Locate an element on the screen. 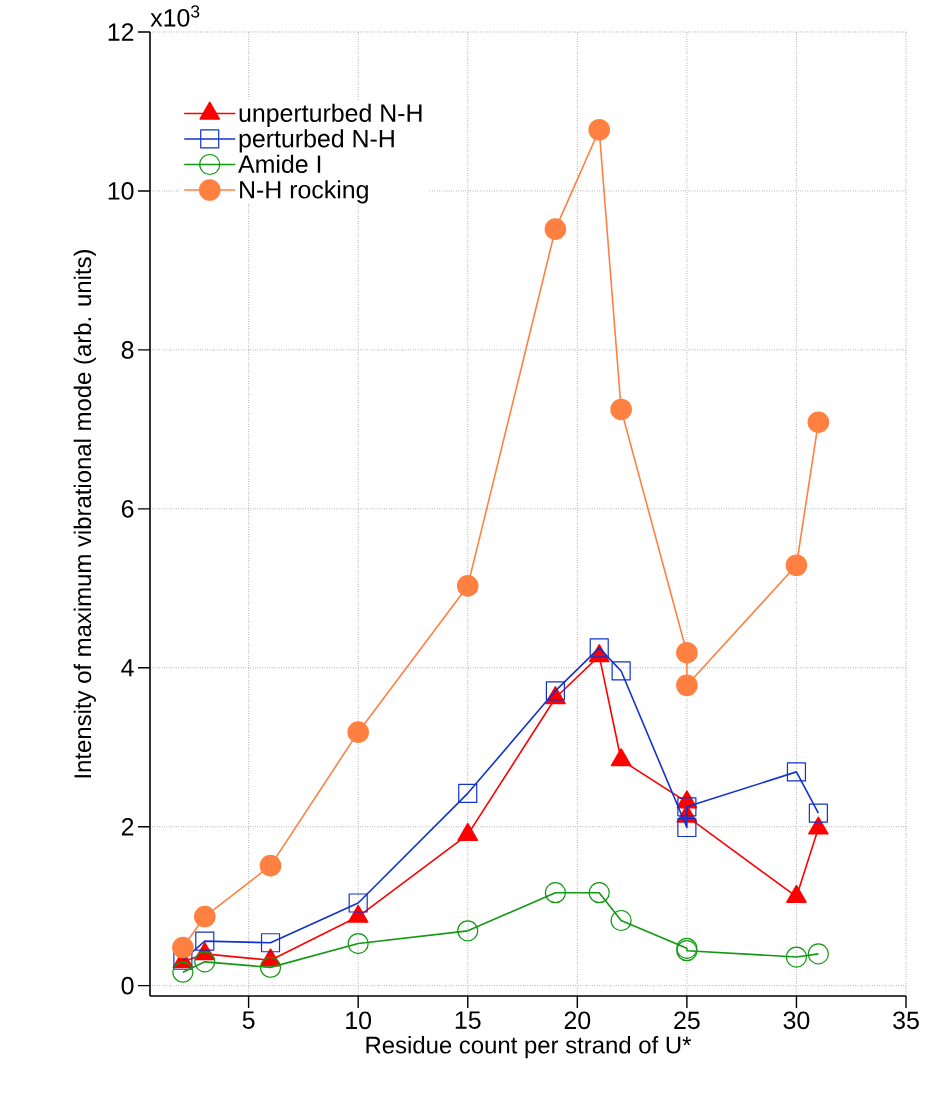 The width and height of the screenshot is (928, 1109). x-tick-label: 15 is located at coordinates (468, 1020).